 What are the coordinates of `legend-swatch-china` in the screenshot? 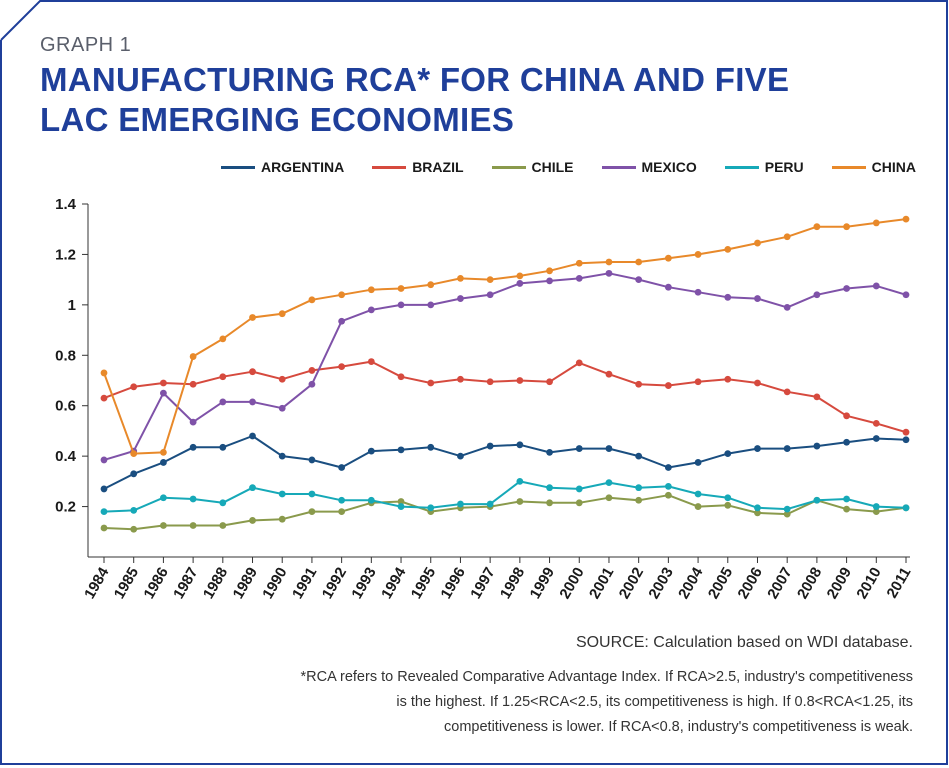 It's located at (848, 167).